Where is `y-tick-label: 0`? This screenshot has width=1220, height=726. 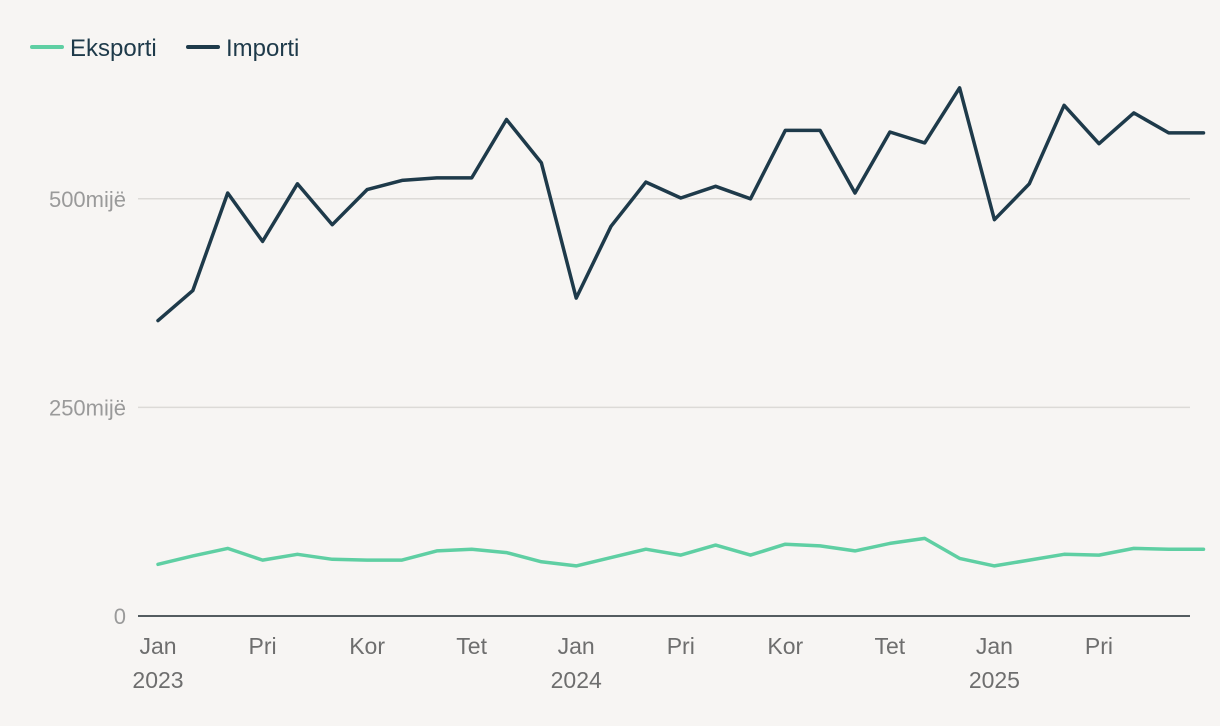 y-tick-label: 0 is located at coordinates (120, 616).